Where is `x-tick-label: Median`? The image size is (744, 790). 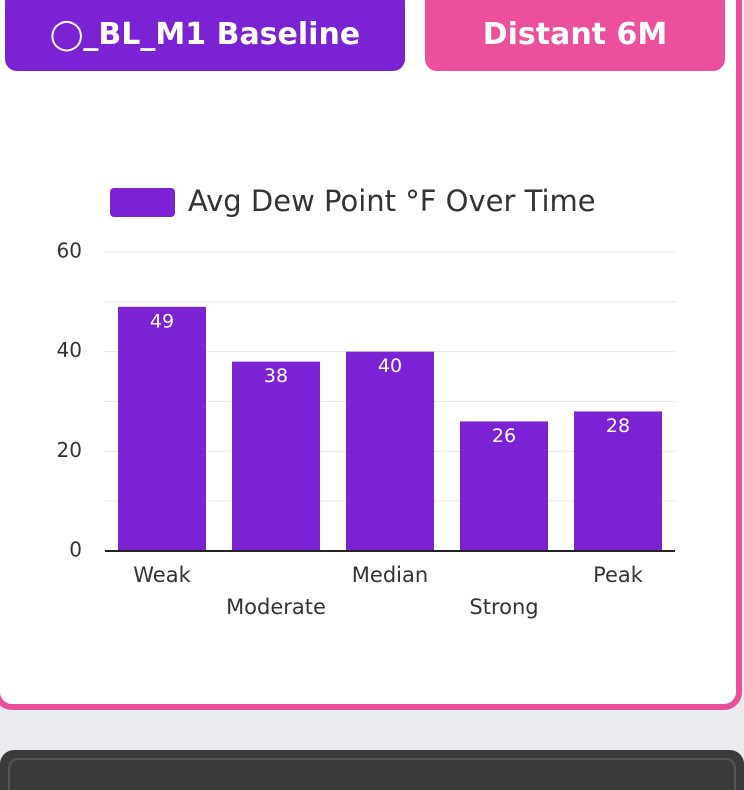 x-tick-label: Median is located at coordinates (390, 575).